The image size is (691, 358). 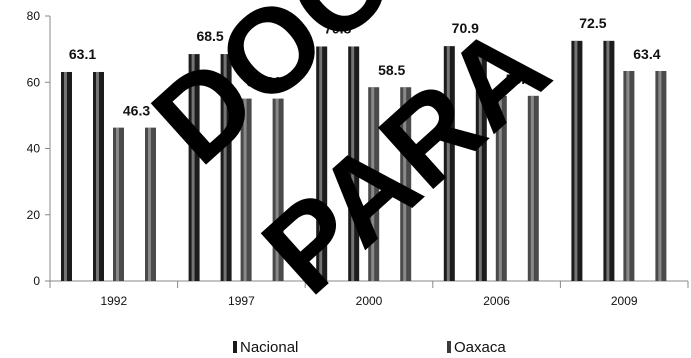 I want to click on legend-label: Nacional, so click(x=269, y=347).